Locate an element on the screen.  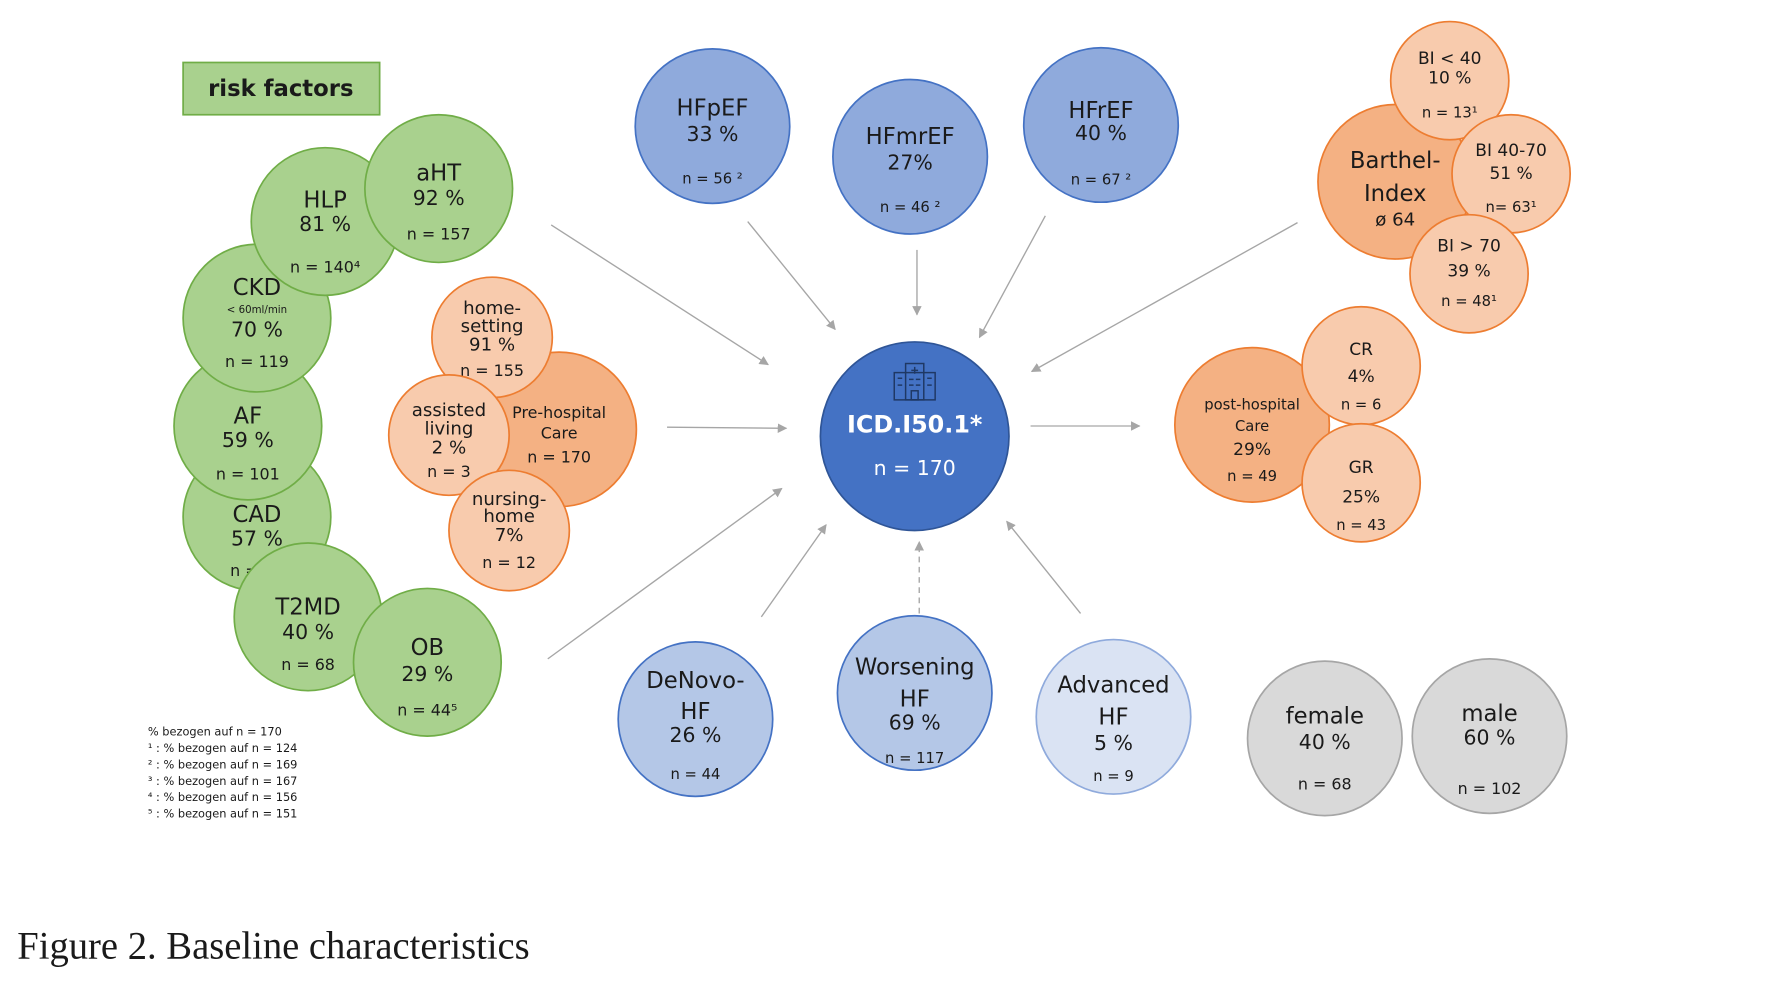
node-label: home is located at coordinates (508, 516).